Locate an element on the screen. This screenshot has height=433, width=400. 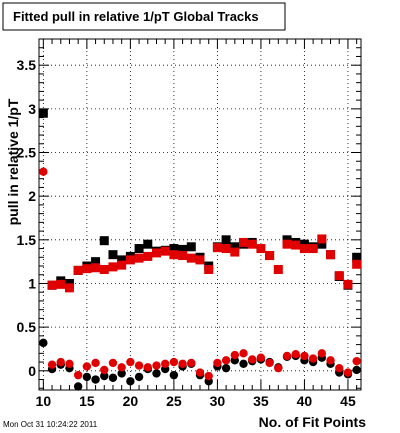
timestamp: Mon Oct 31 10:24:22 2011 is located at coordinates (50, 424).